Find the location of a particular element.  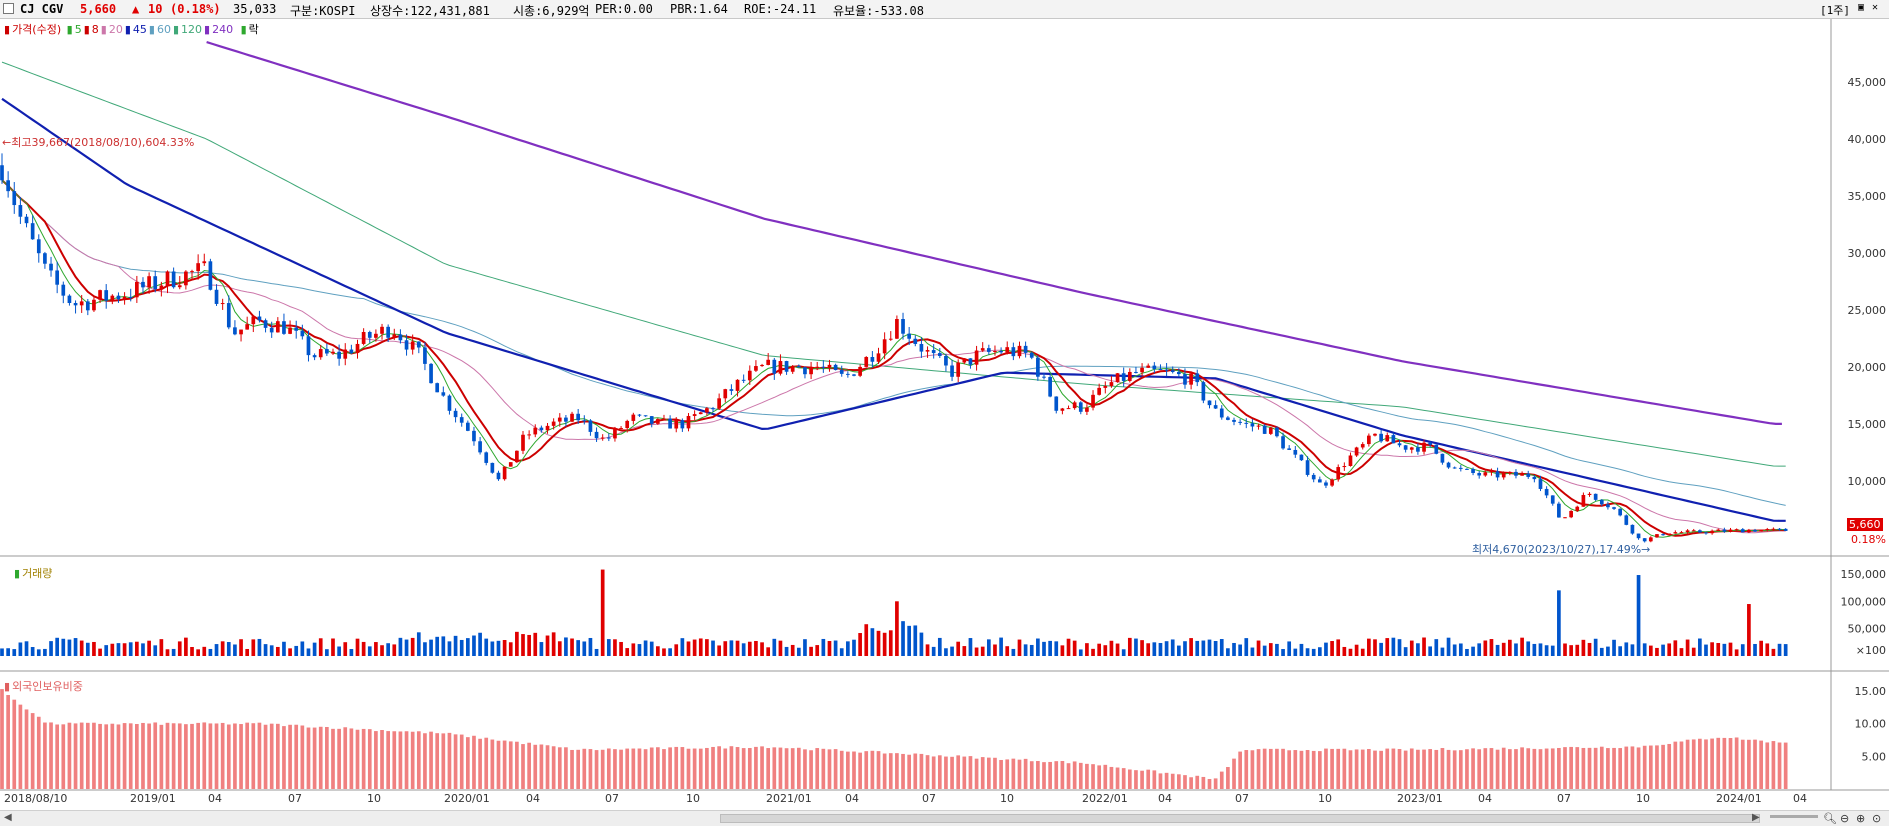

restore-icon: ▣ is located at coordinates (1861, 7).